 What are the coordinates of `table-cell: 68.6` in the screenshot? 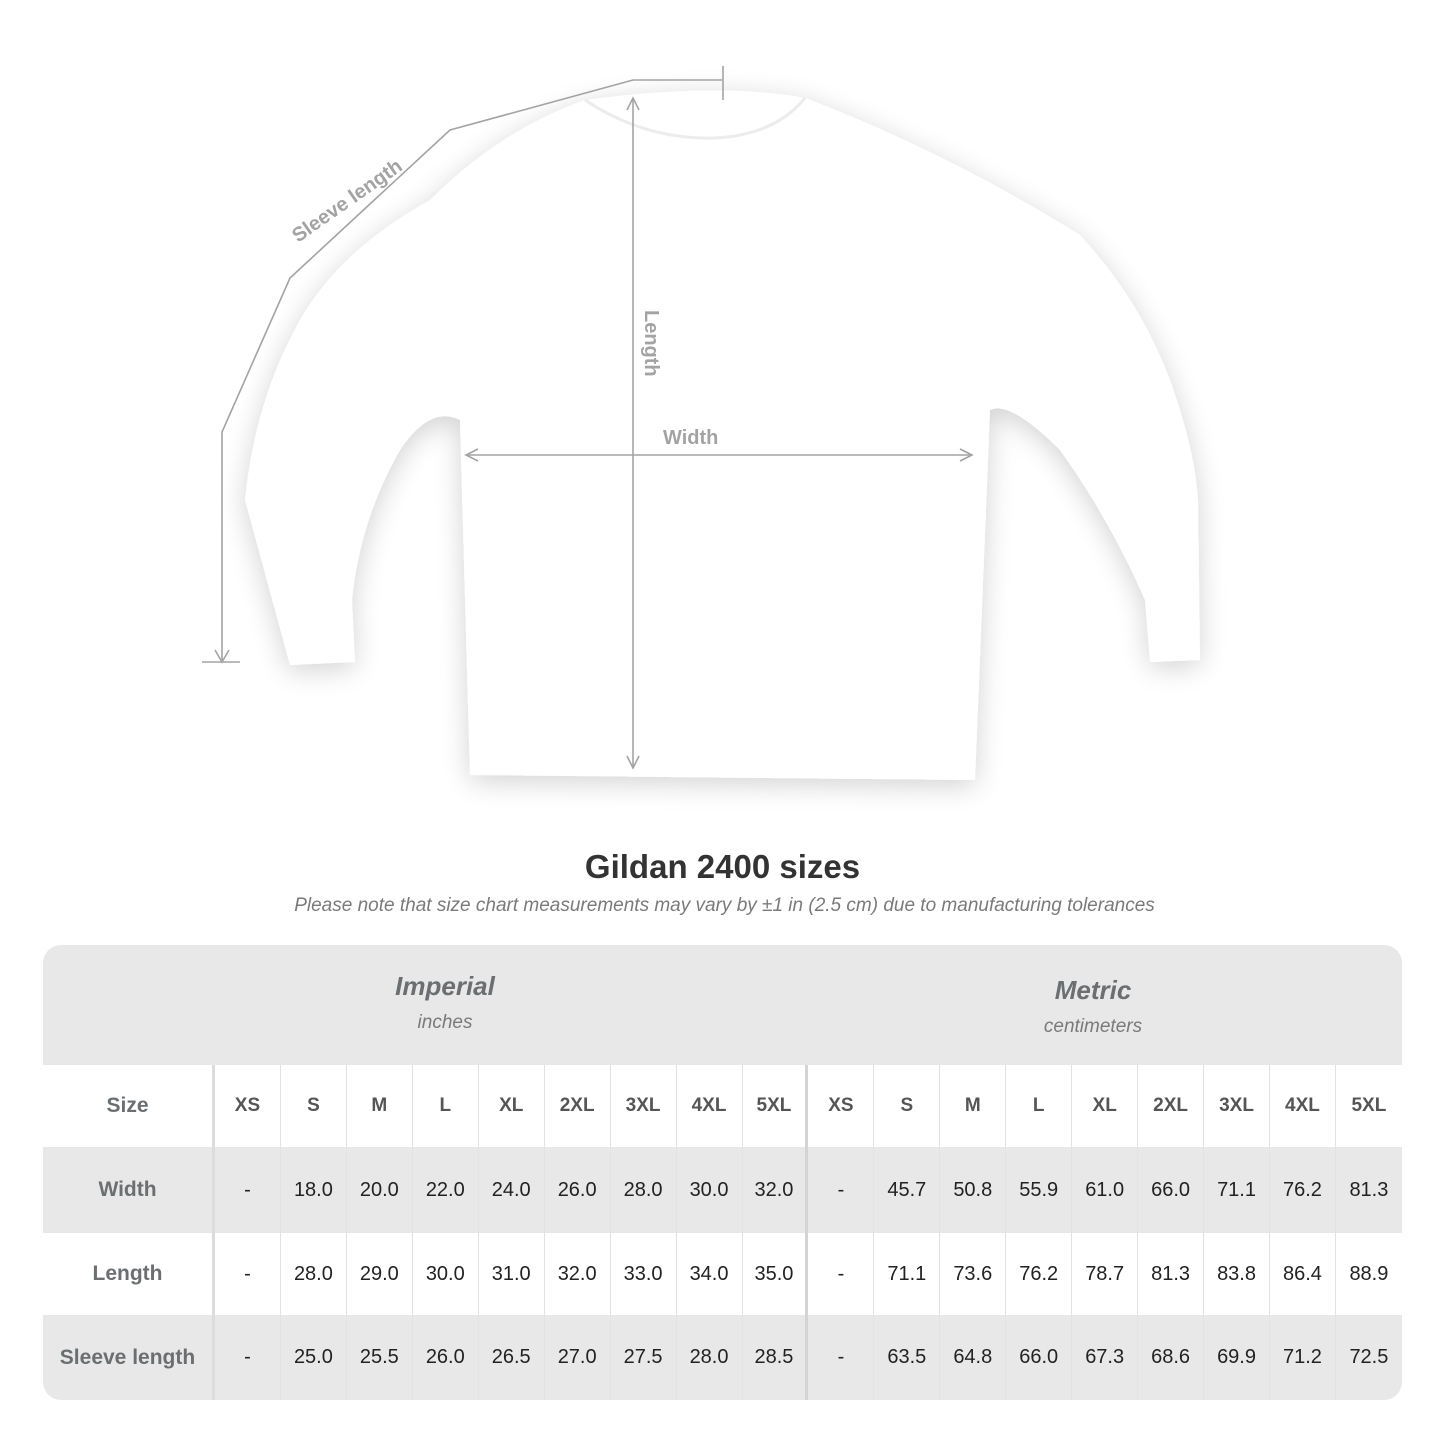 It's located at (1171, 1357).